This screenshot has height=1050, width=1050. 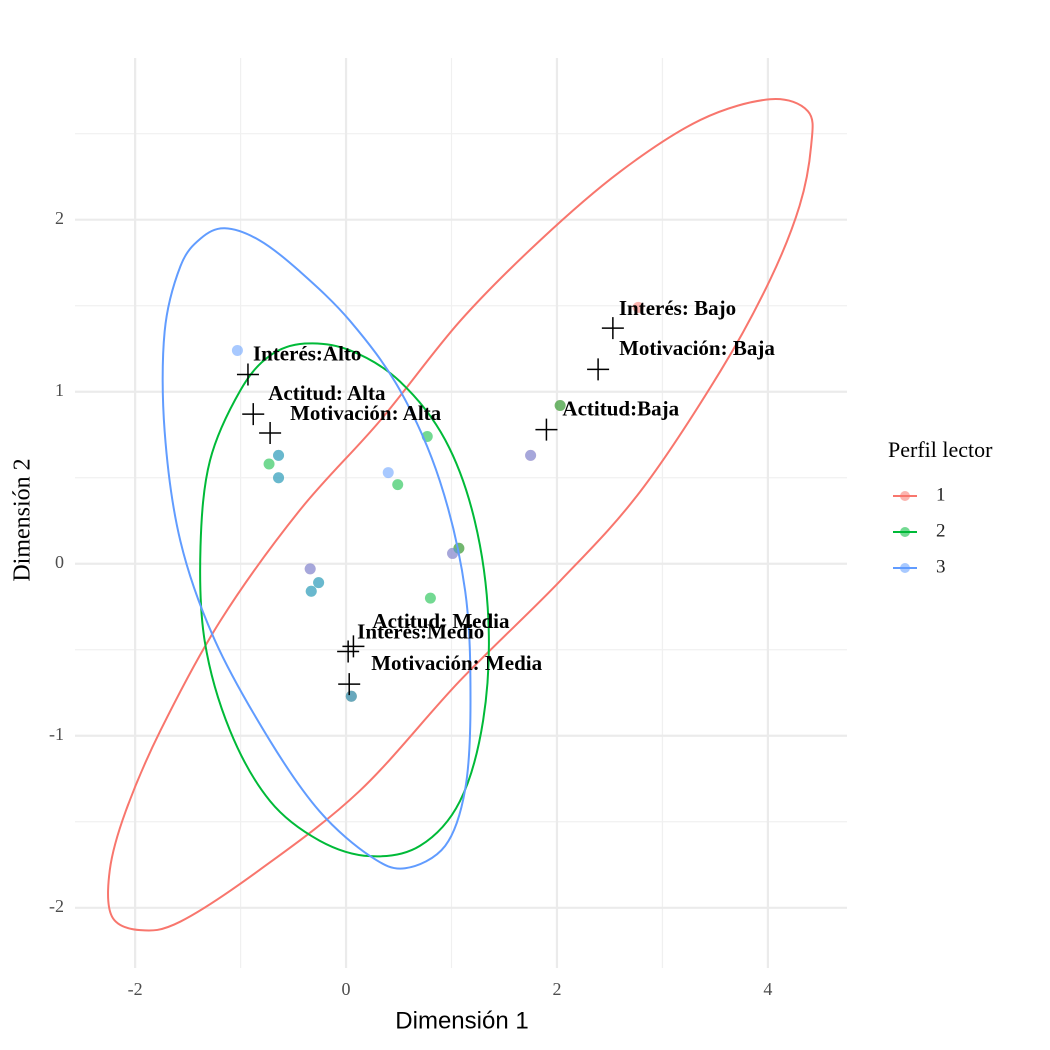 I want to click on x-axis-title: Dimensión 1, so click(x=461, y=1020).